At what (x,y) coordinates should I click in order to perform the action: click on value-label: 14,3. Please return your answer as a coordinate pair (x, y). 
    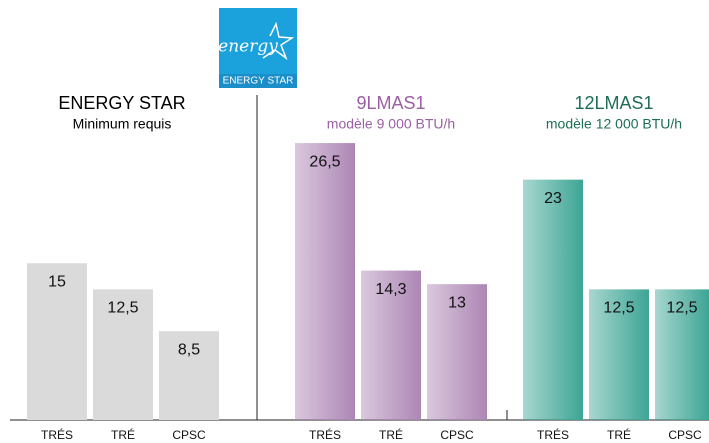
    Looking at the image, I should click on (390, 289).